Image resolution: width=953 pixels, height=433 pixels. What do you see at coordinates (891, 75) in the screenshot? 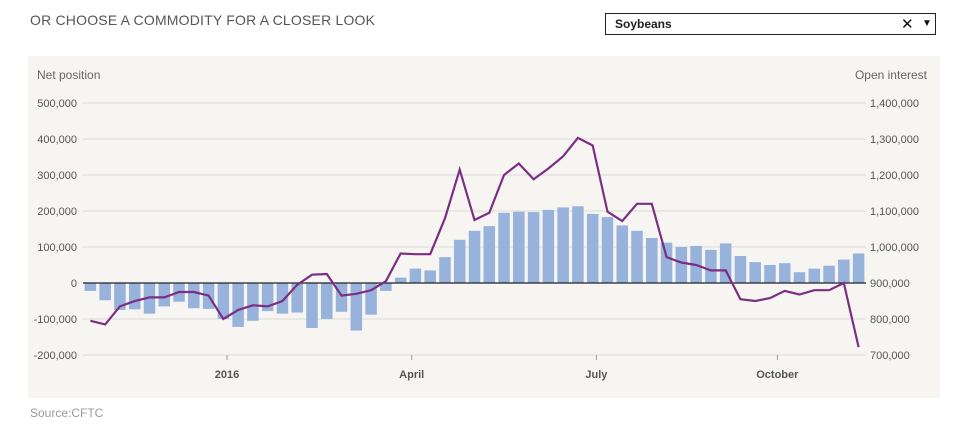
I see `right-axis-title: Open interest` at bounding box center [891, 75].